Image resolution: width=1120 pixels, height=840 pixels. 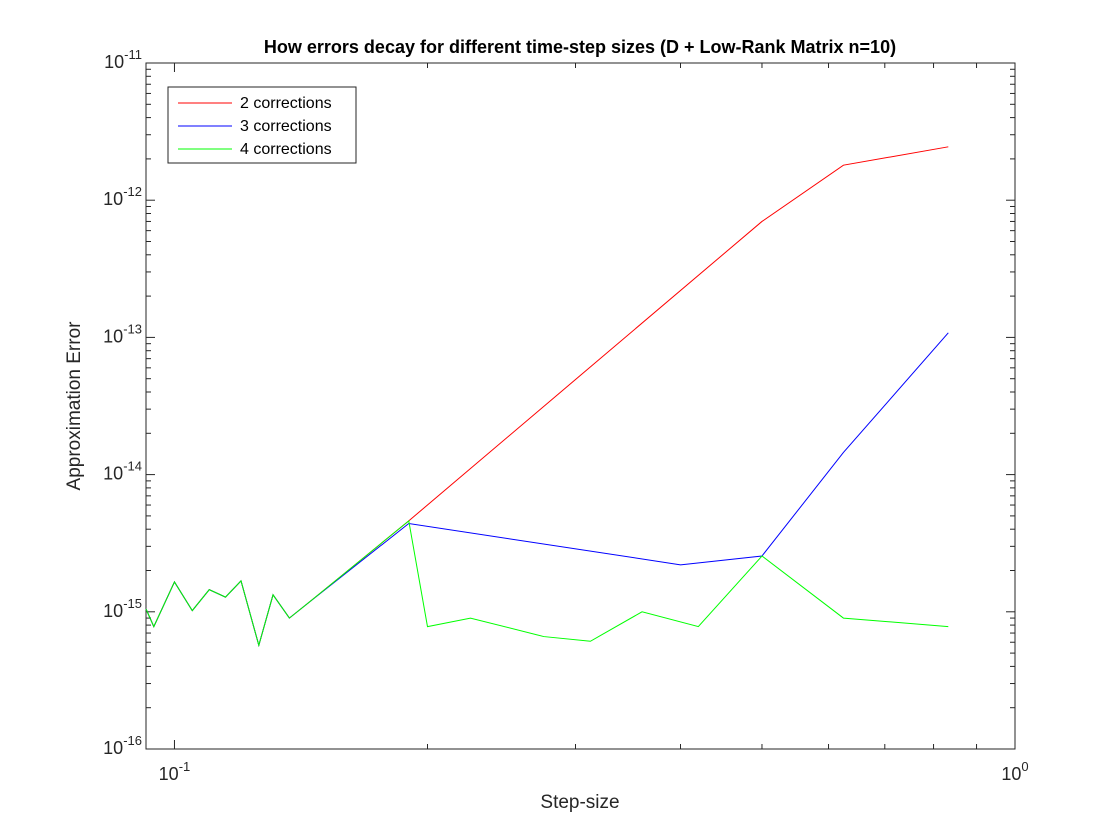 What do you see at coordinates (122, 745) in the screenshot?
I see `y-tick-label: 10-16` at bounding box center [122, 745].